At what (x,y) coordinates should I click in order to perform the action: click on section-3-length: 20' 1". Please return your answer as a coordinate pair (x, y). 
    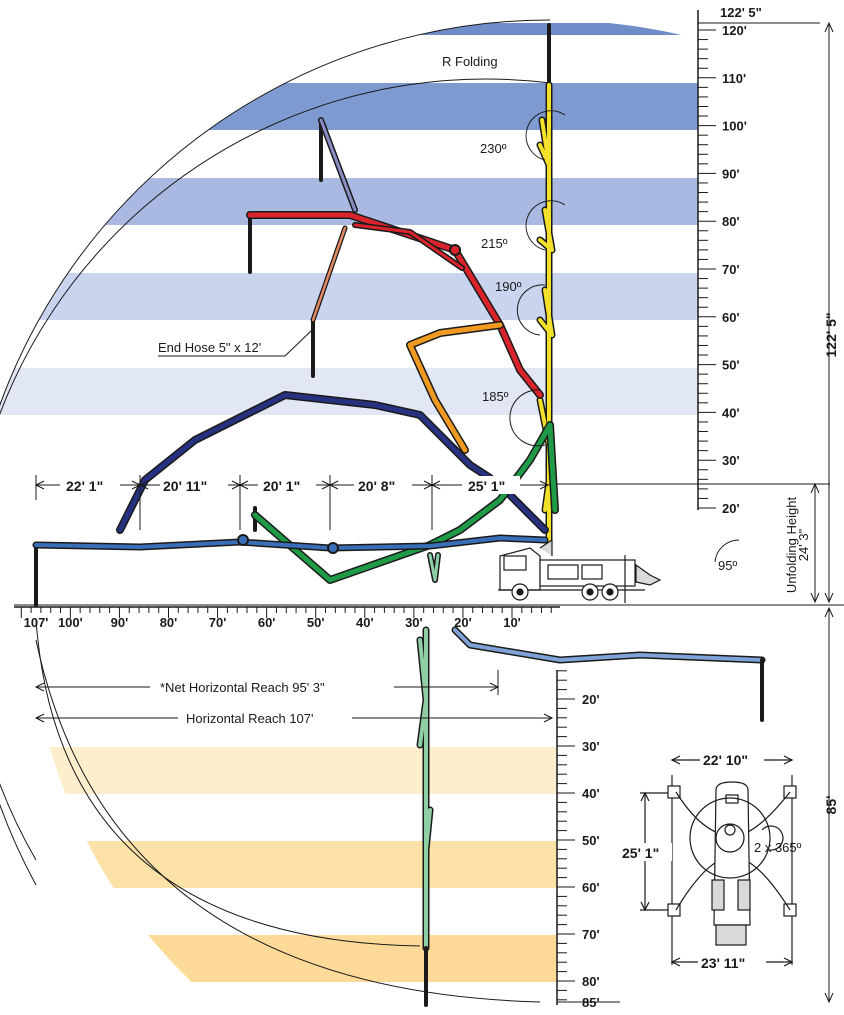
    Looking at the image, I should click on (281, 486).